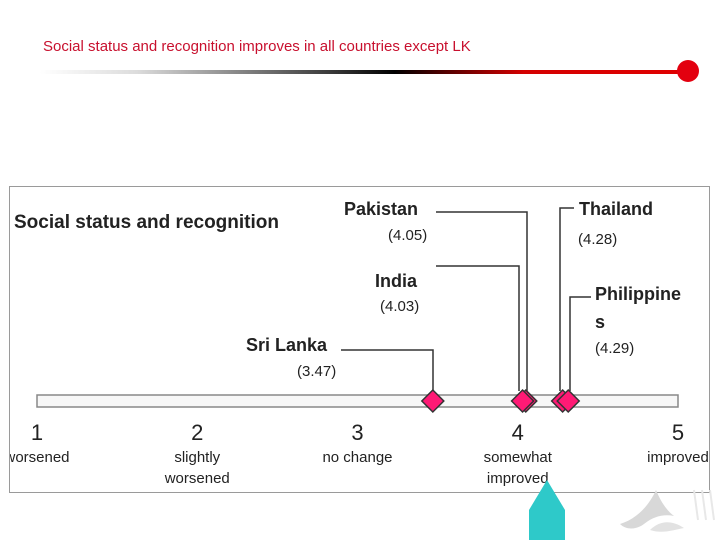 This screenshot has width=720, height=540. I want to click on axis-bar, so click(357, 401).